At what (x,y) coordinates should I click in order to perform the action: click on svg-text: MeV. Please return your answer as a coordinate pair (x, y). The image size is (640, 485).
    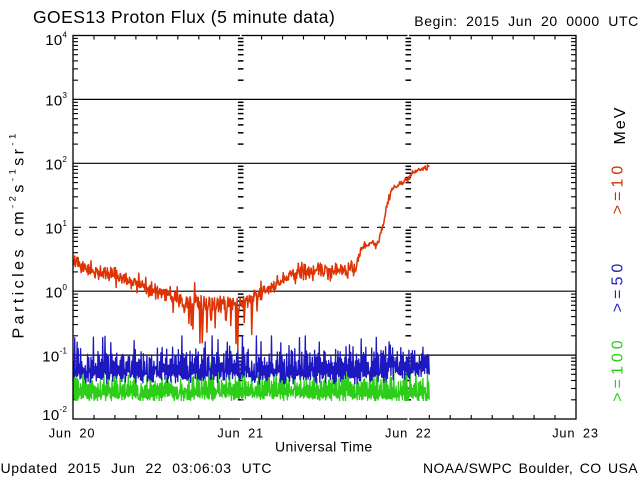
    Looking at the image, I should click on (620, 125).